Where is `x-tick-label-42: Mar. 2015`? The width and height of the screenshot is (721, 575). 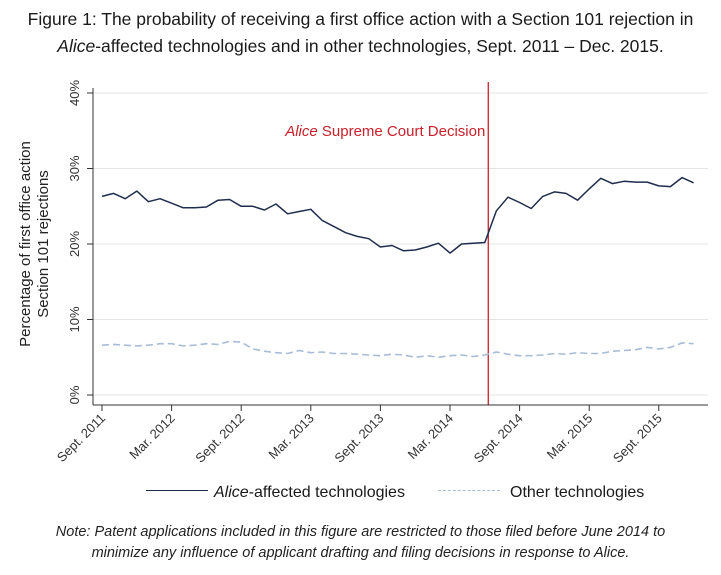 x-tick-label-42: Mar. 2015 is located at coordinates (569, 436).